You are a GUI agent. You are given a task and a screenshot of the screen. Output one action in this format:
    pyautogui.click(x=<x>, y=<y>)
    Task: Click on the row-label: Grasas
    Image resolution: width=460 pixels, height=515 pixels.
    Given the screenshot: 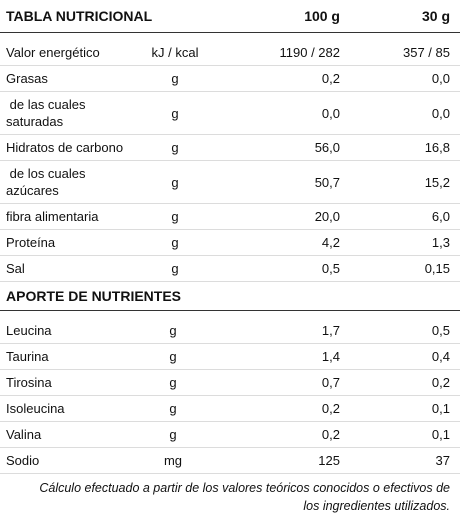 What is the action you would take?
    pyautogui.click(x=27, y=78)
    